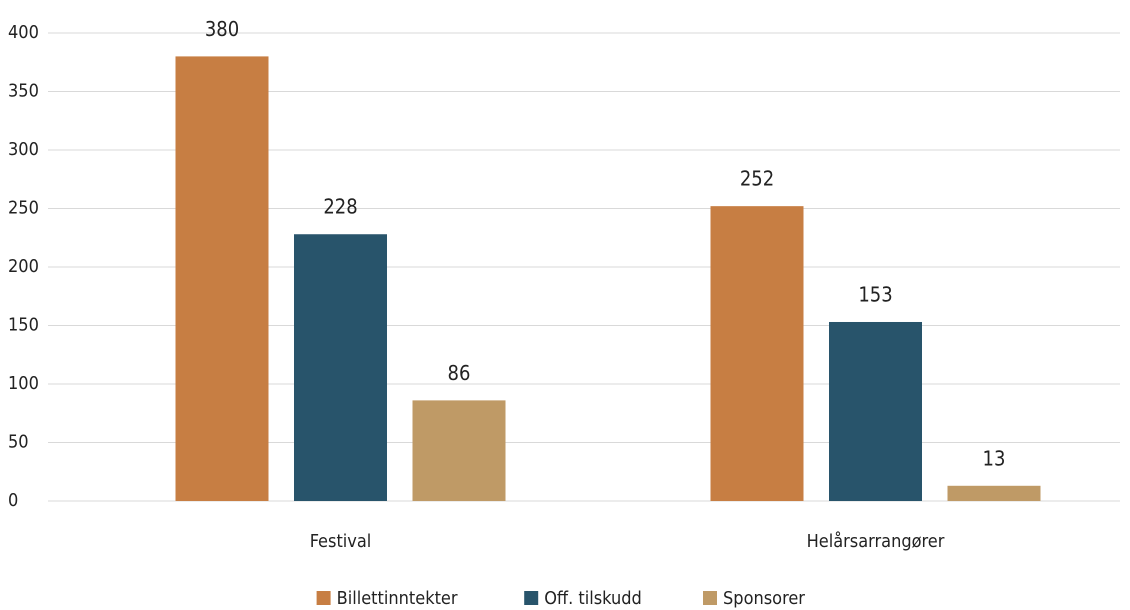  What do you see at coordinates (341, 541) in the screenshot?
I see `x-tick-label: Festival` at bounding box center [341, 541].